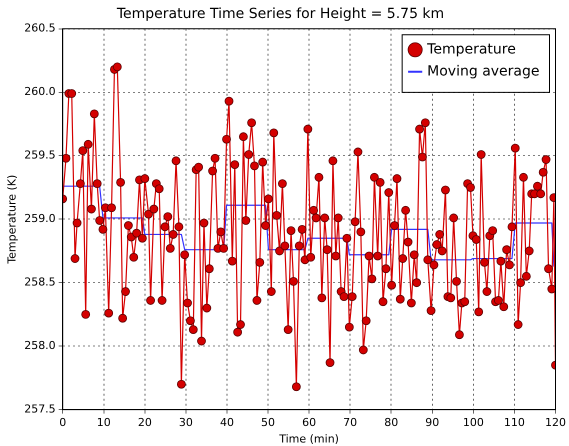 This screenshot has width=569, height=446. What do you see at coordinates (103, 423) in the screenshot?
I see `x-tick-label: 10` at bounding box center [103, 423].